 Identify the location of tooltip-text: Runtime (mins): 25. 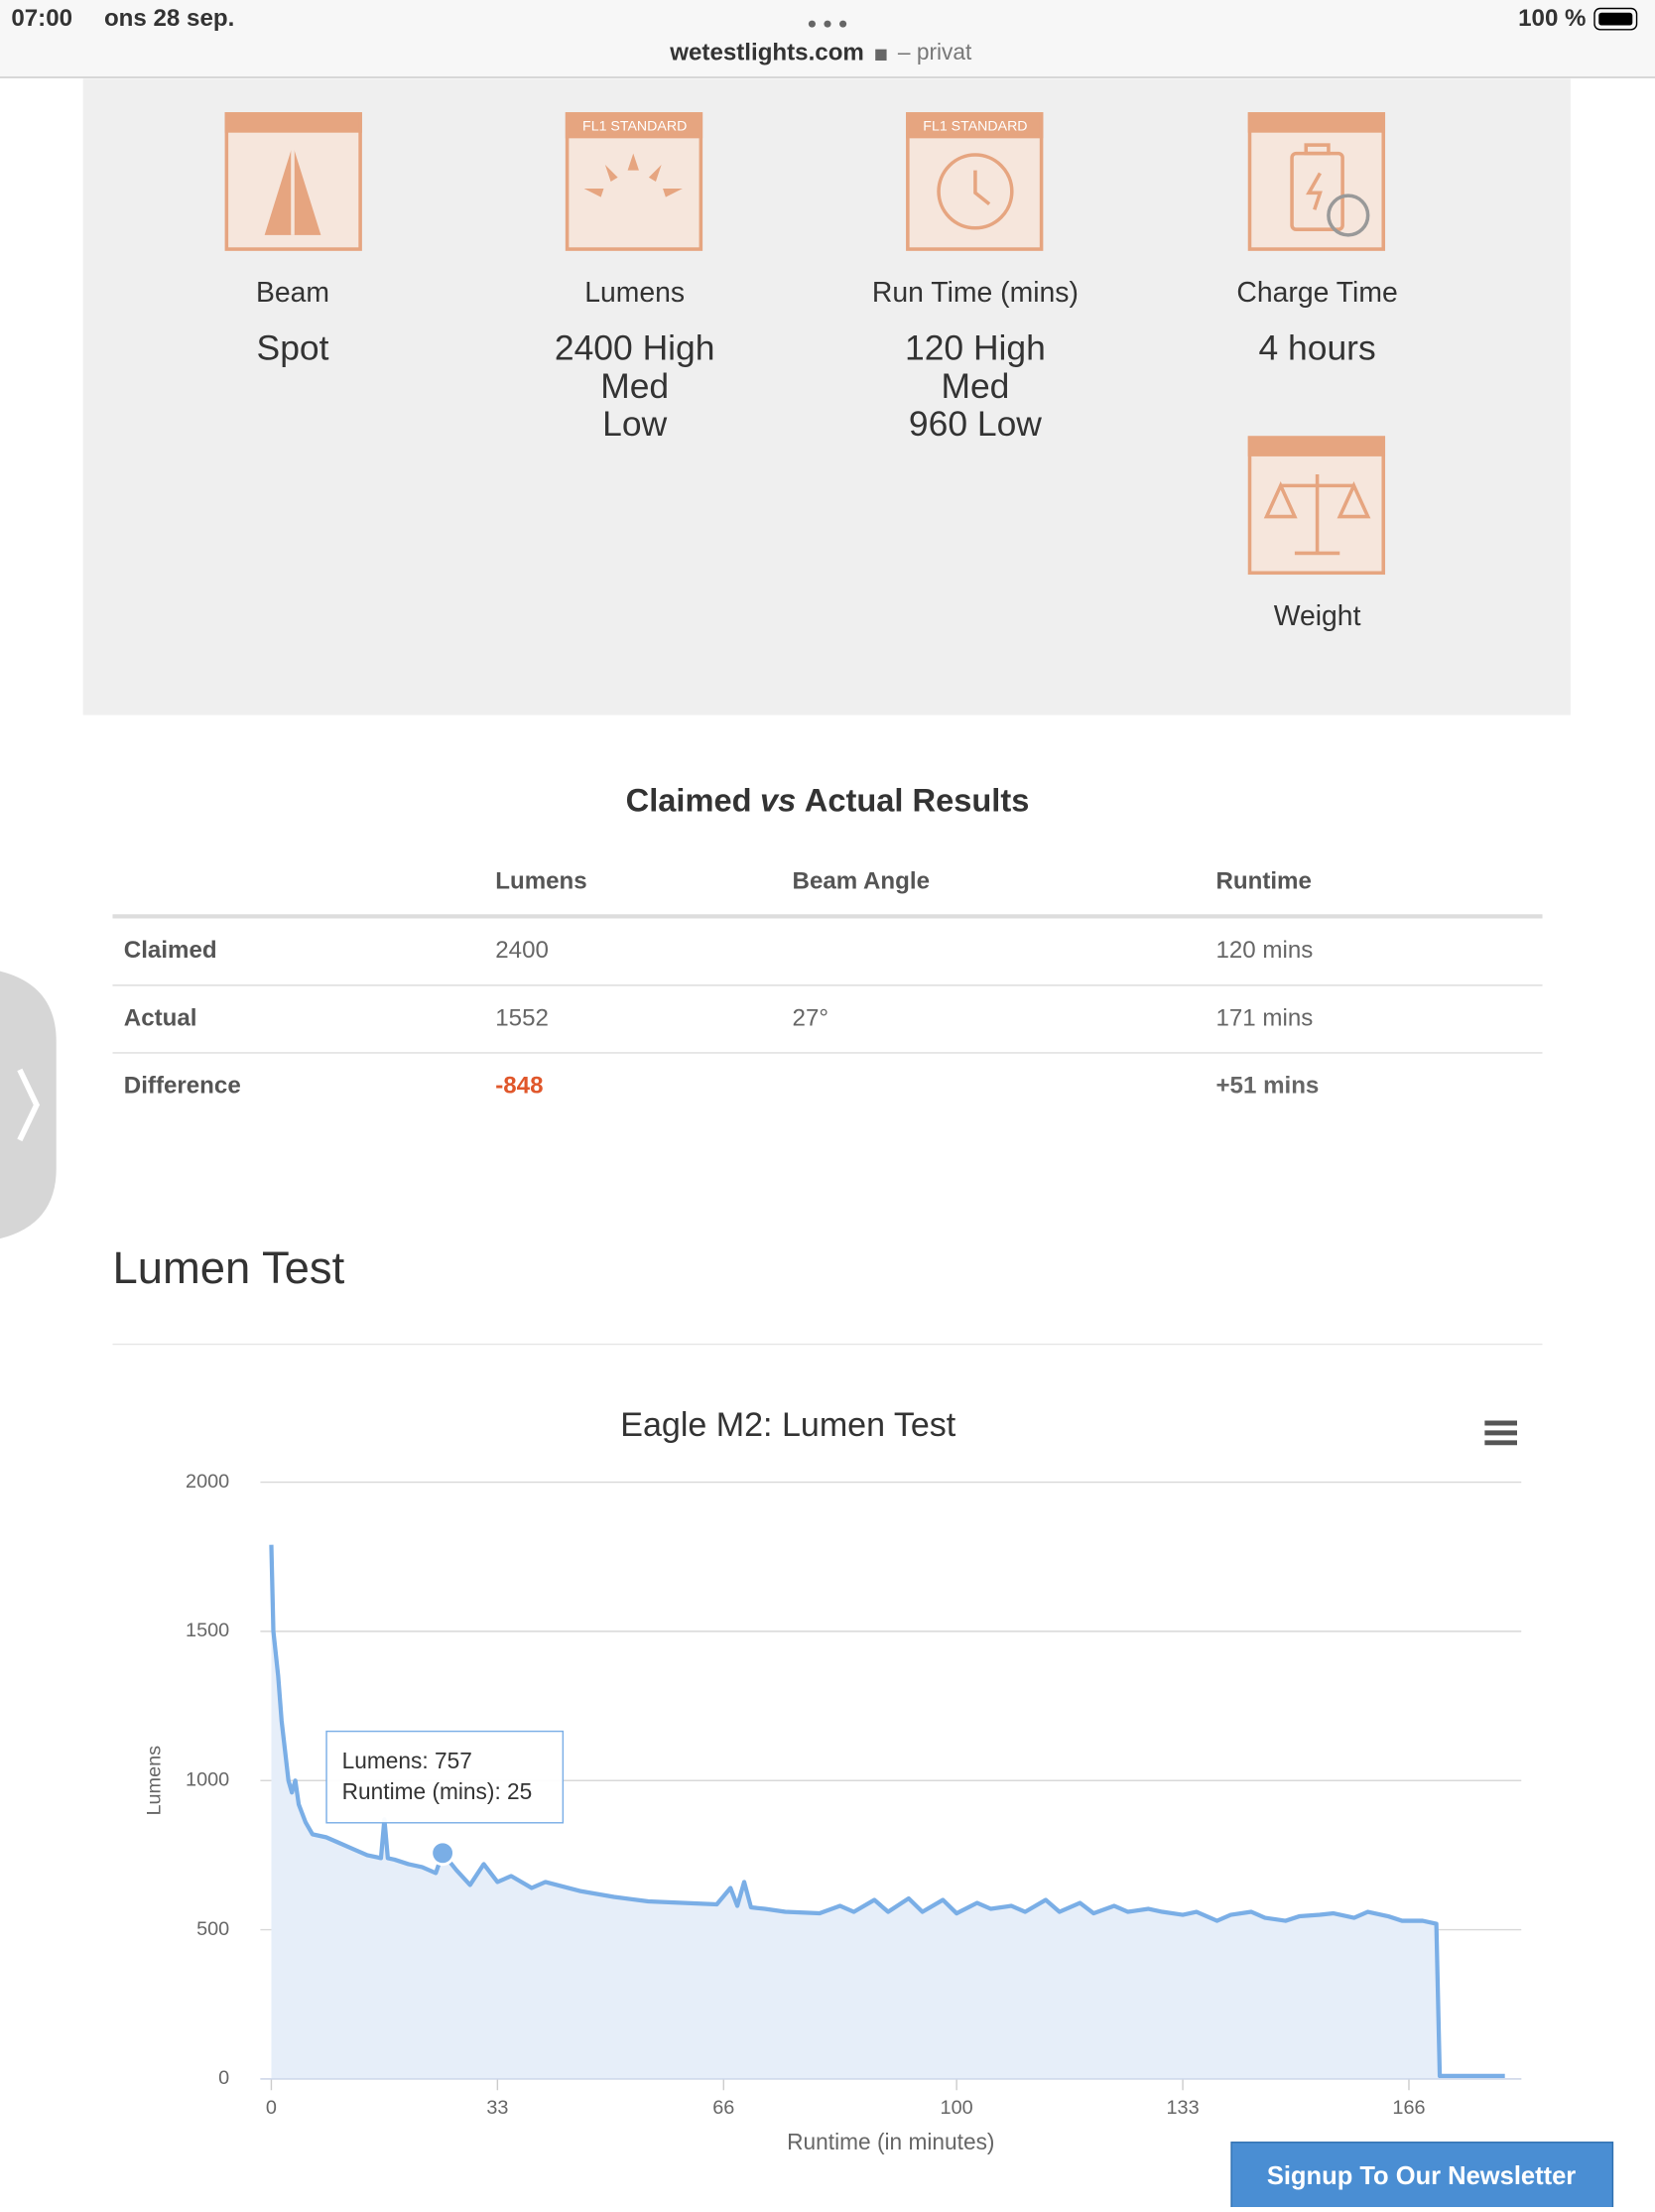
(437, 1791).